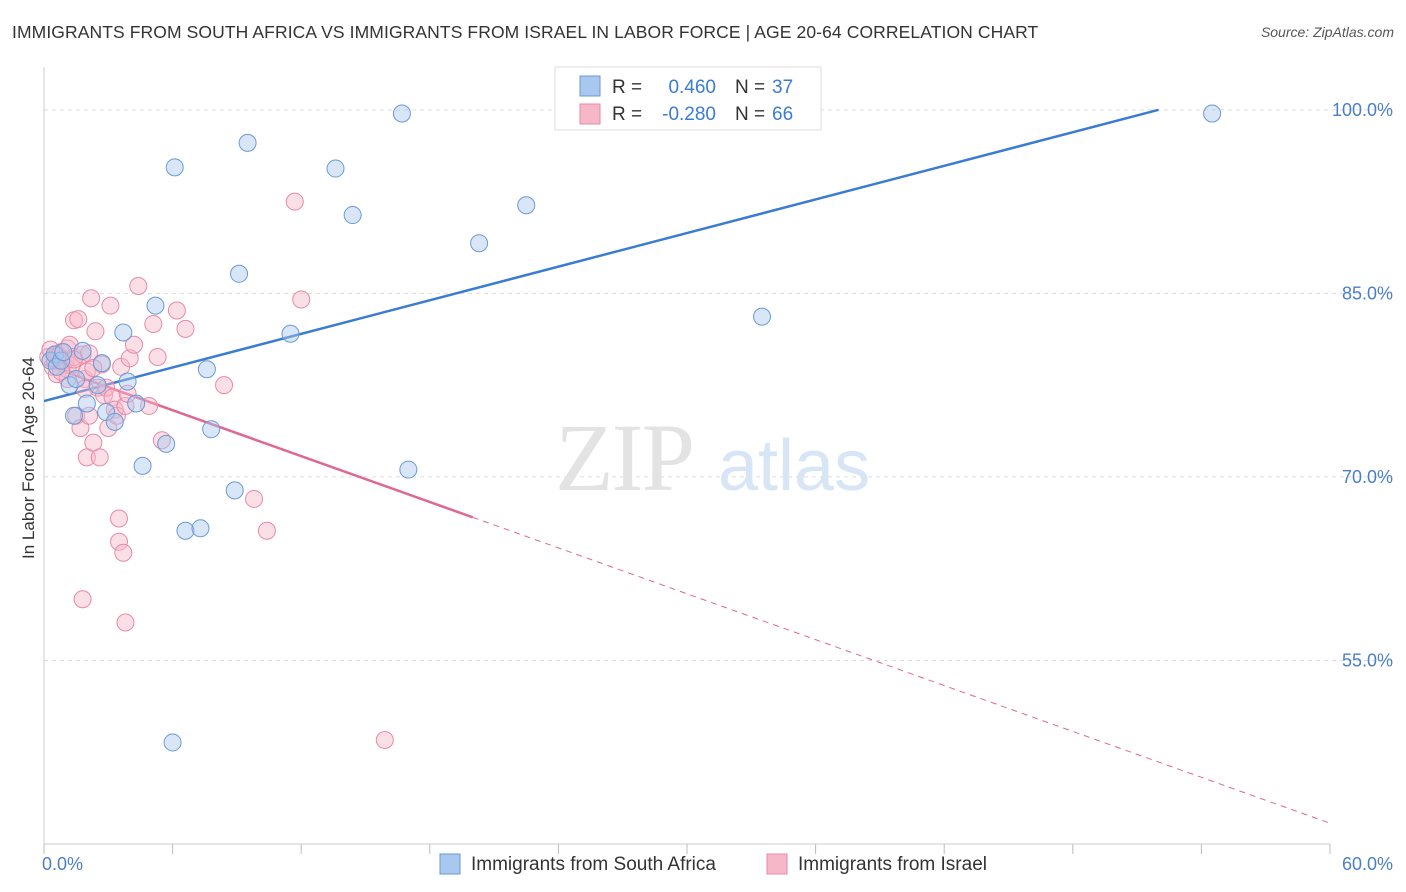  I want to click on legend-n-label-israel: N =, so click(750, 114).